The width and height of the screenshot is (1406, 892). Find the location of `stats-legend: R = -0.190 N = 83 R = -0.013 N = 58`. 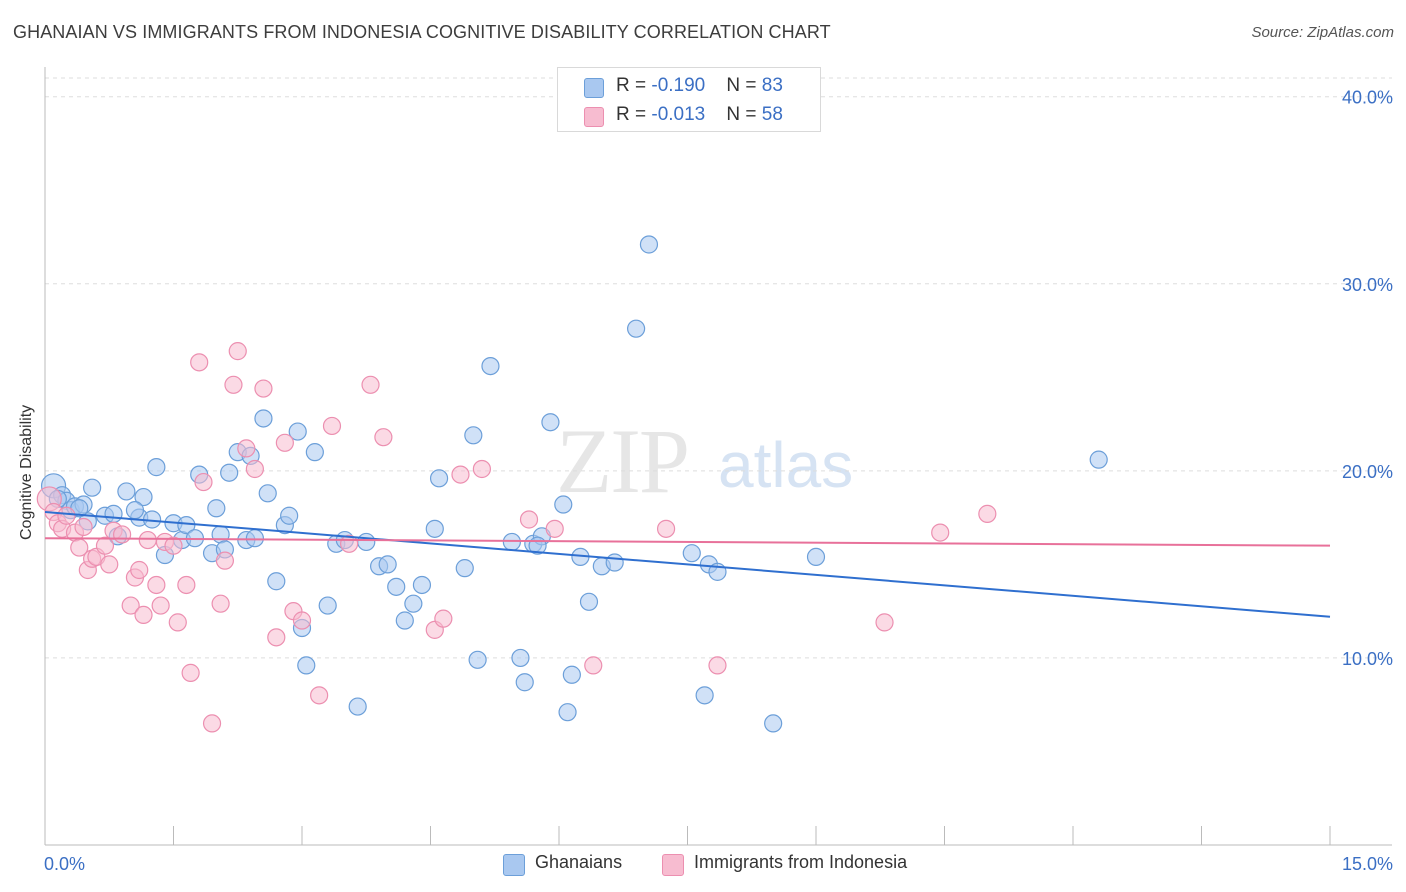

stats-legend: R = -0.190 N = 83 R = -0.013 N = 58 is located at coordinates (689, 99).